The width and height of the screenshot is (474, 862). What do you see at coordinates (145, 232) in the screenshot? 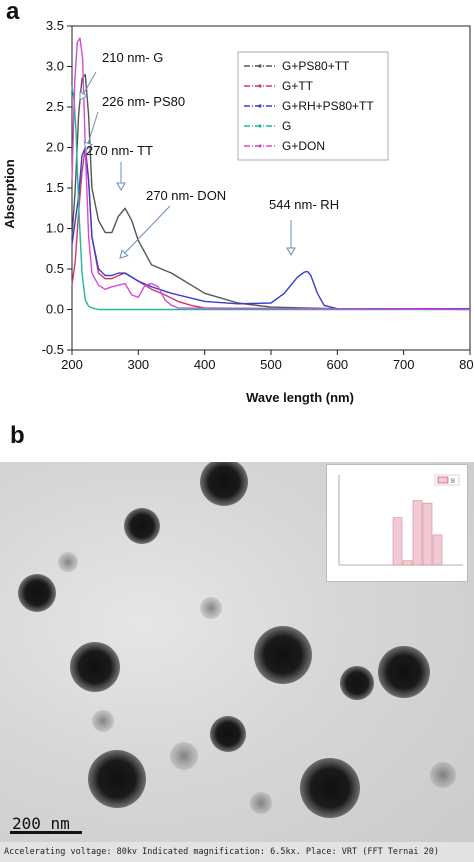
I see `annotation-arrow` at bounding box center [145, 232].